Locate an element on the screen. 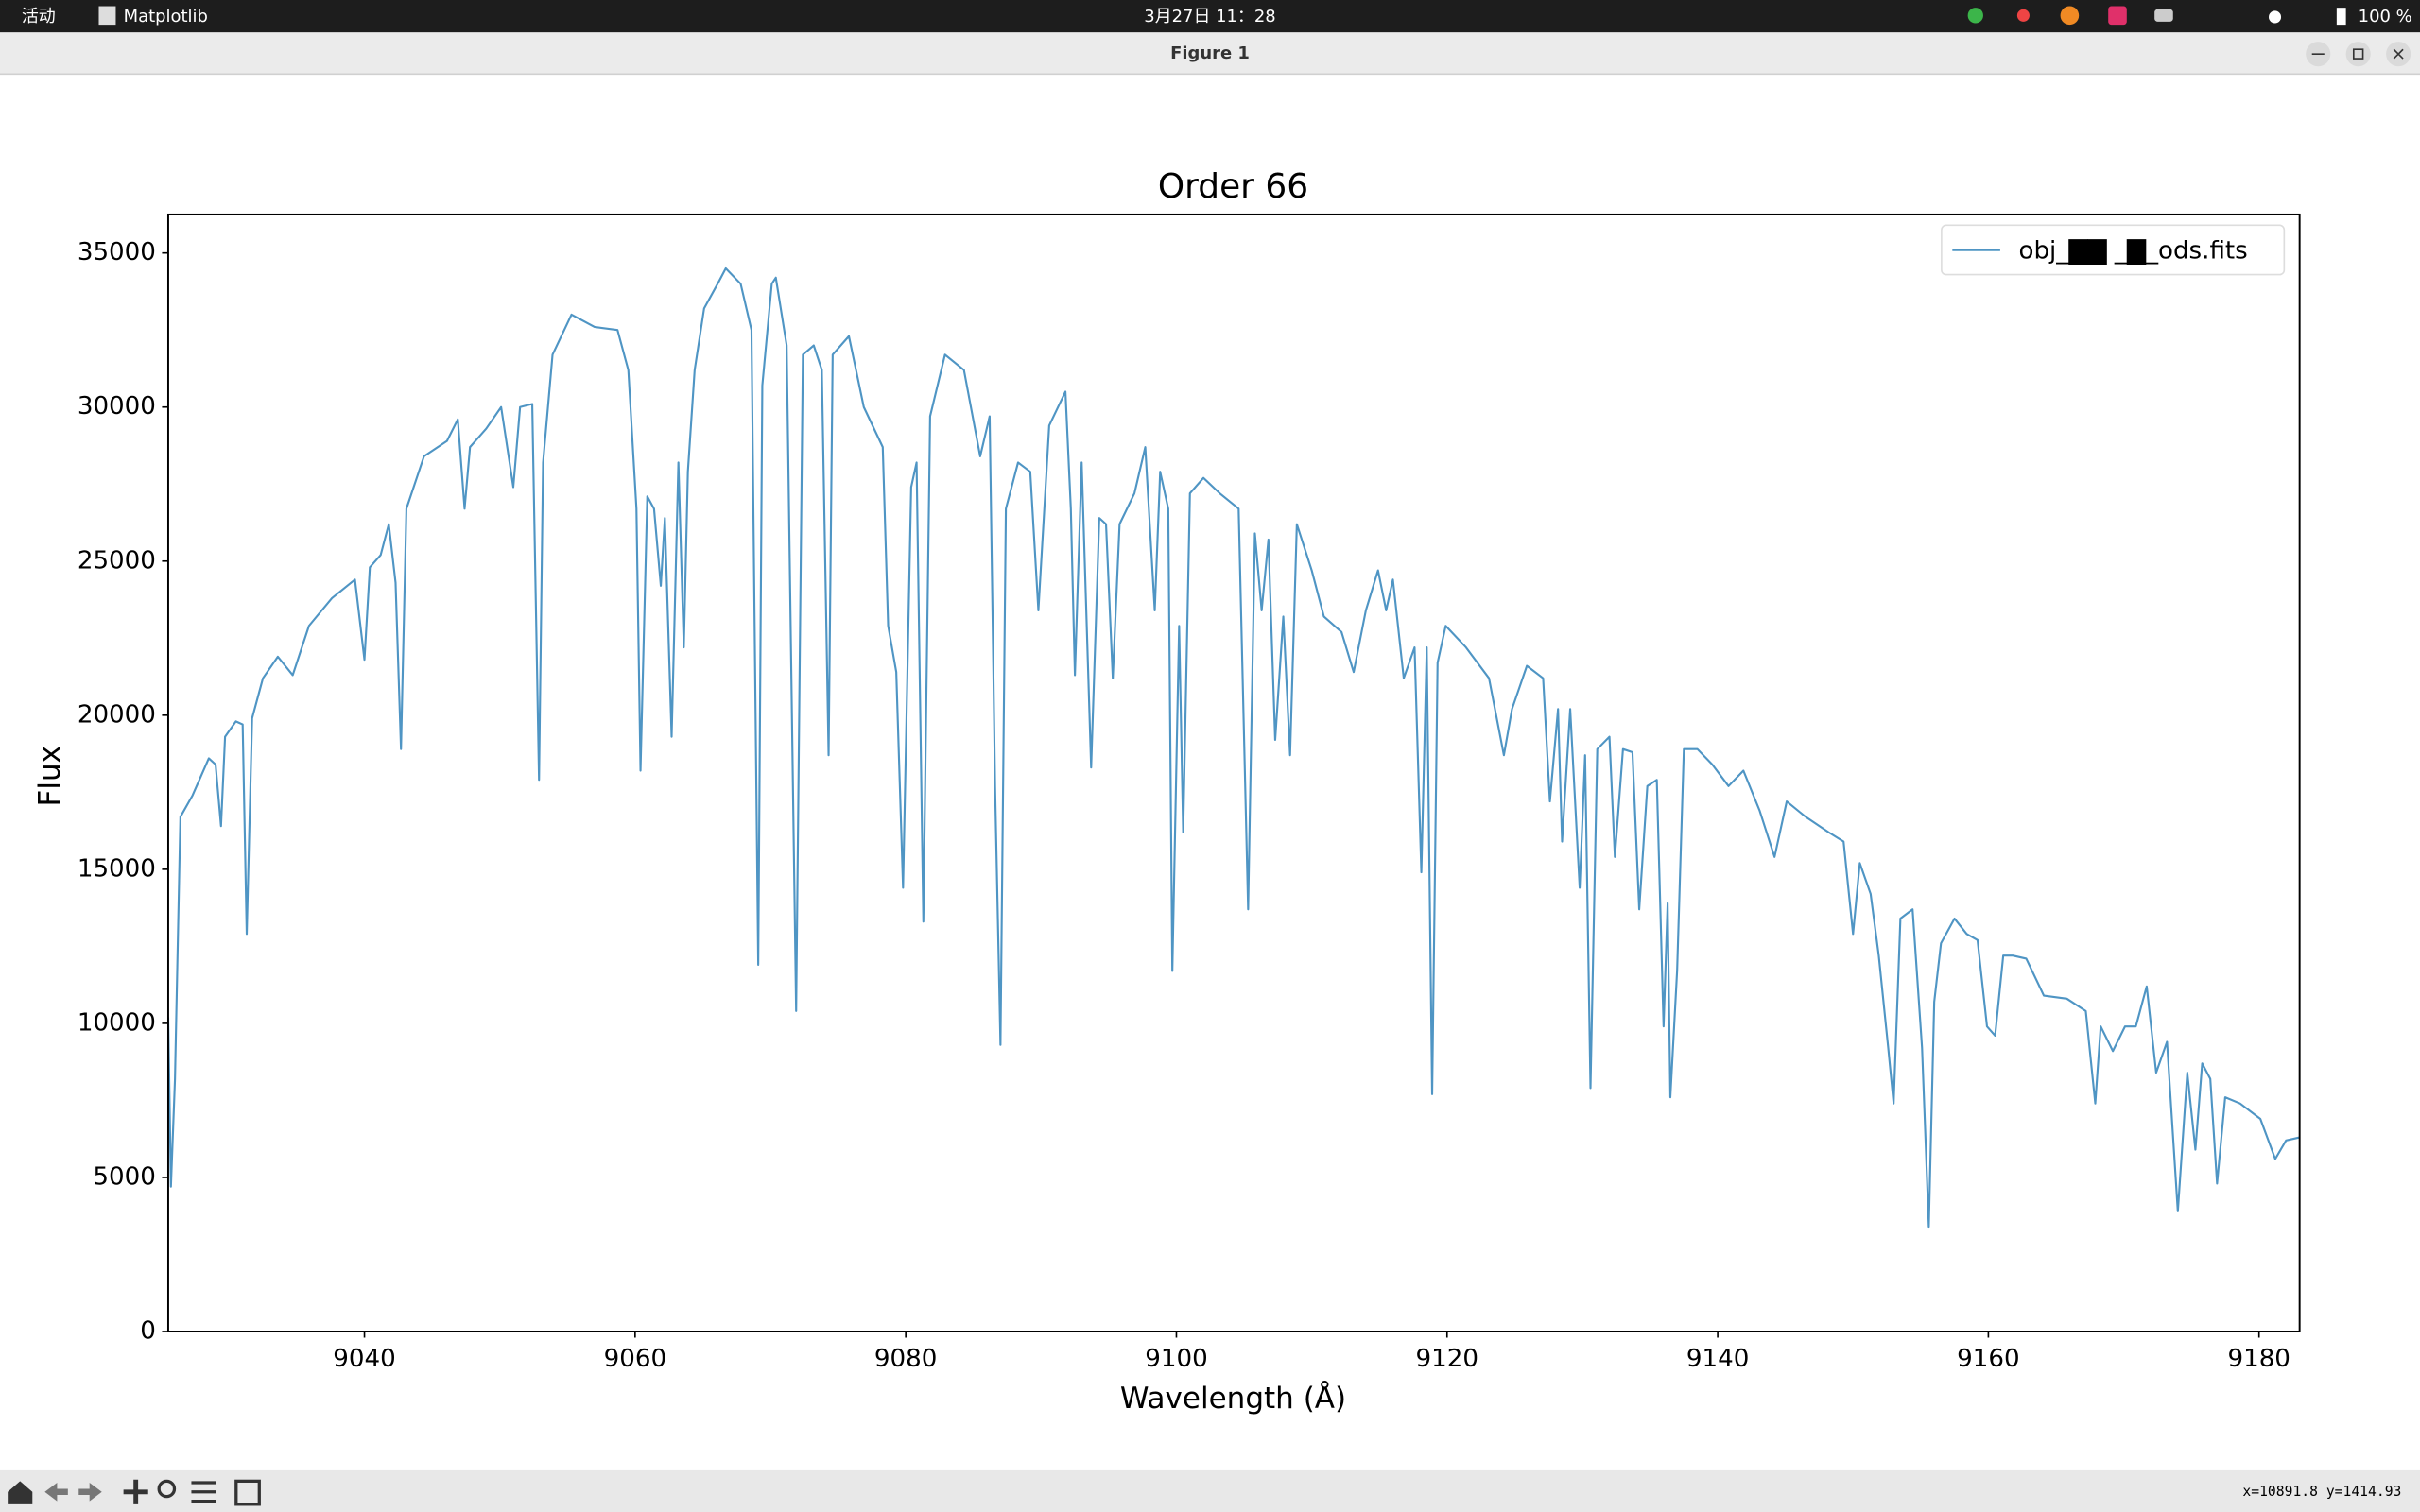  y-tick-label: 5000 is located at coordinates (124, 1176).